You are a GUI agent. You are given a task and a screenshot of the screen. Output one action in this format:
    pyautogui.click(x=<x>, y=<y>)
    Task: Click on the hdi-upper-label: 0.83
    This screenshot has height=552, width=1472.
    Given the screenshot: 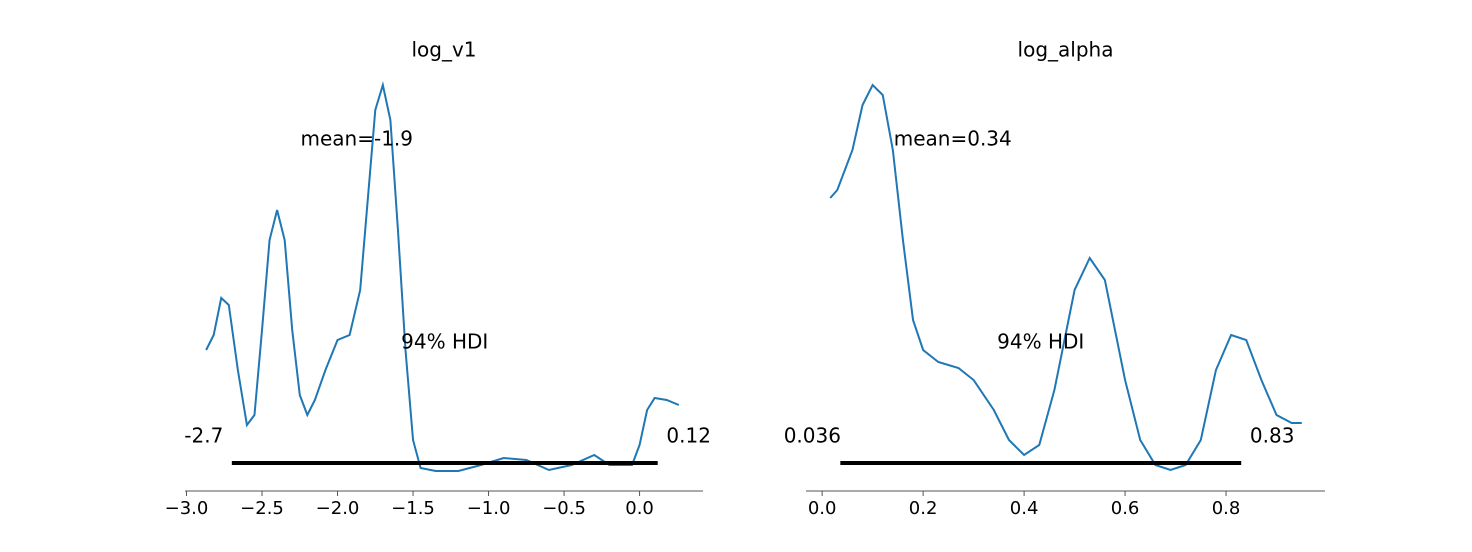 What is the action you would take?
    pyautogui.click(x=1272, y=436)
    